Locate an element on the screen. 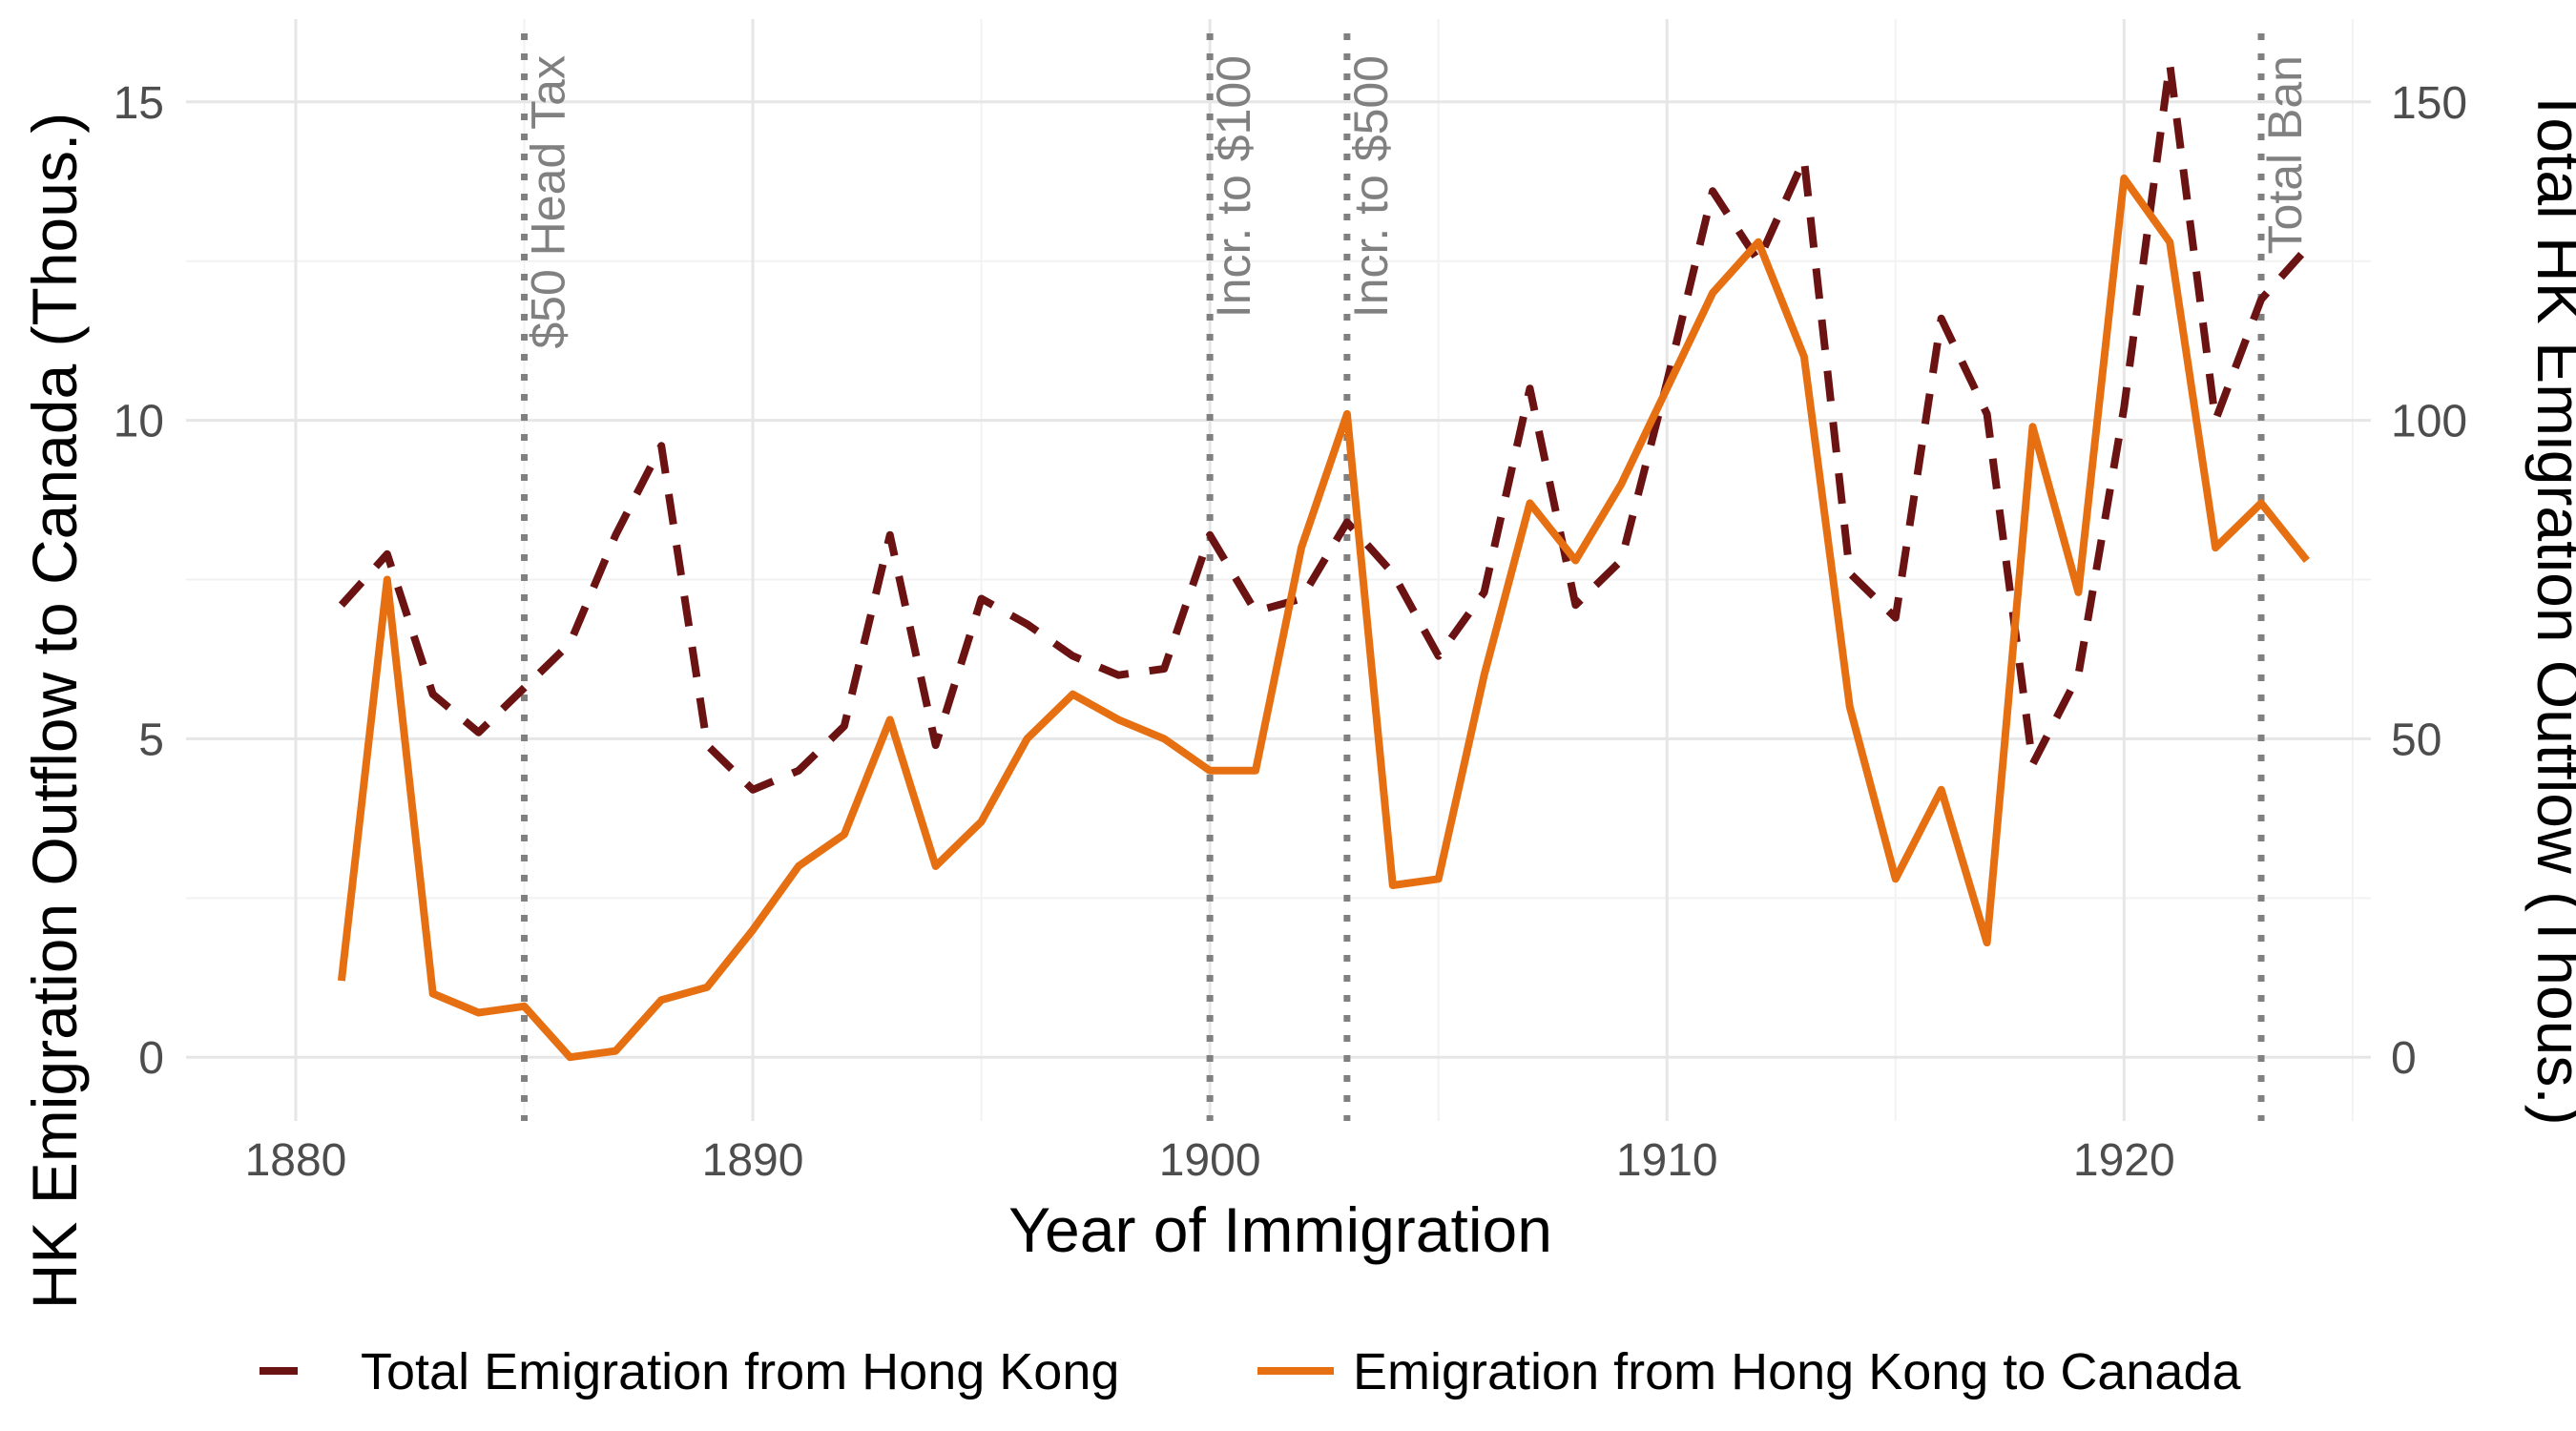 The height and width of the screenshot is (1431, 2576). y-left-tick-label: 10 is located at coordinates (139, 422).